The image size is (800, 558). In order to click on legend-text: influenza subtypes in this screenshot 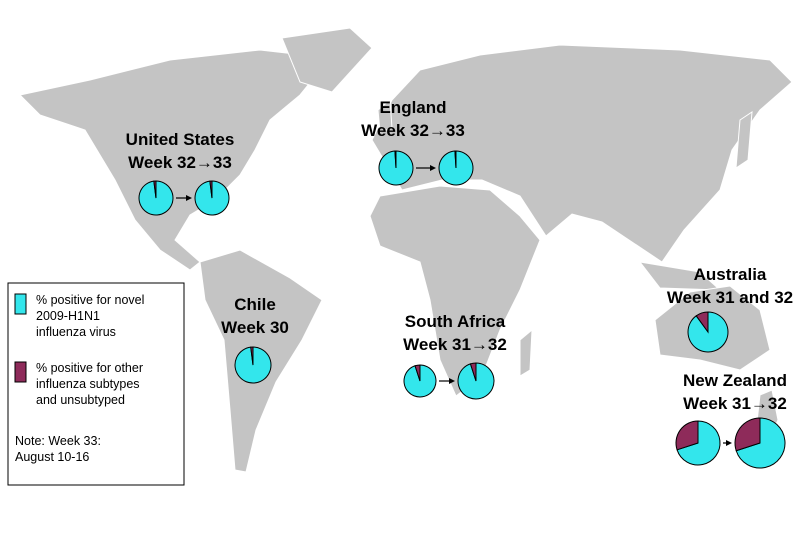, I will do `click(88, 384)`.